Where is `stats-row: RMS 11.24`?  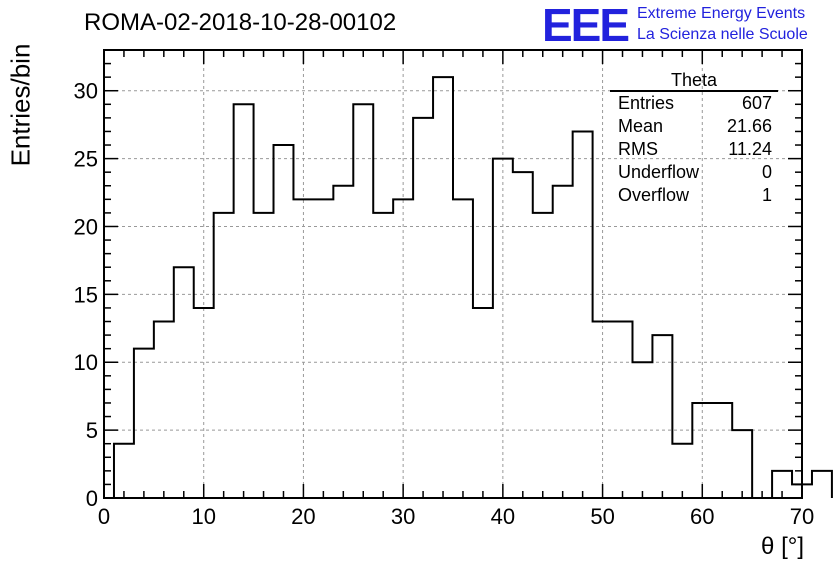 stats-row: RMS 11.24 is located at coordinates (694, 149).